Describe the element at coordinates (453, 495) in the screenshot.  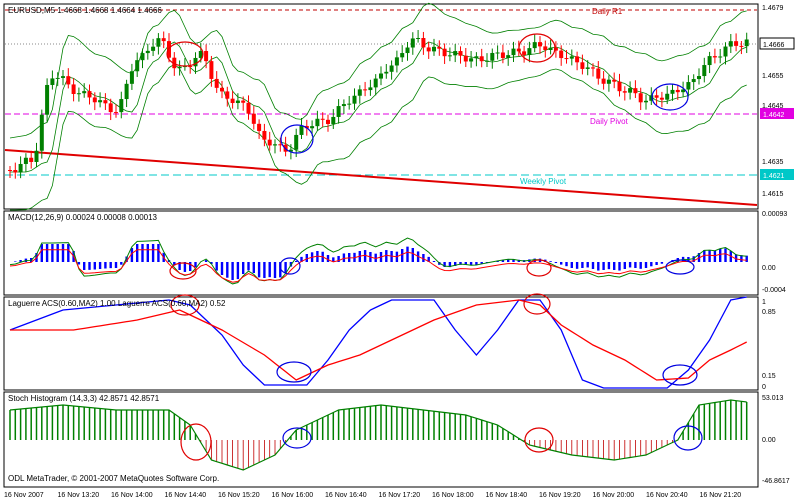
I see `time-label: 16 Nov 18:00` at that location.